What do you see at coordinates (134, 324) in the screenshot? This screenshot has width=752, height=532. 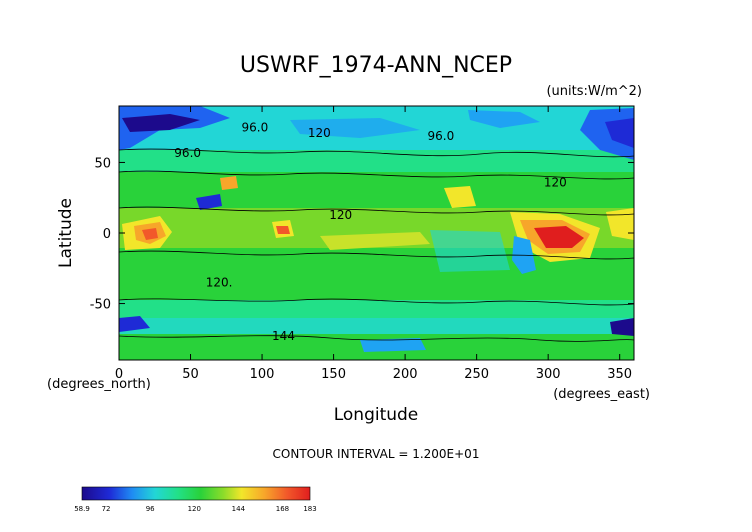 I see `southern-ocean-blue-west` at bounding box center [134, 324].